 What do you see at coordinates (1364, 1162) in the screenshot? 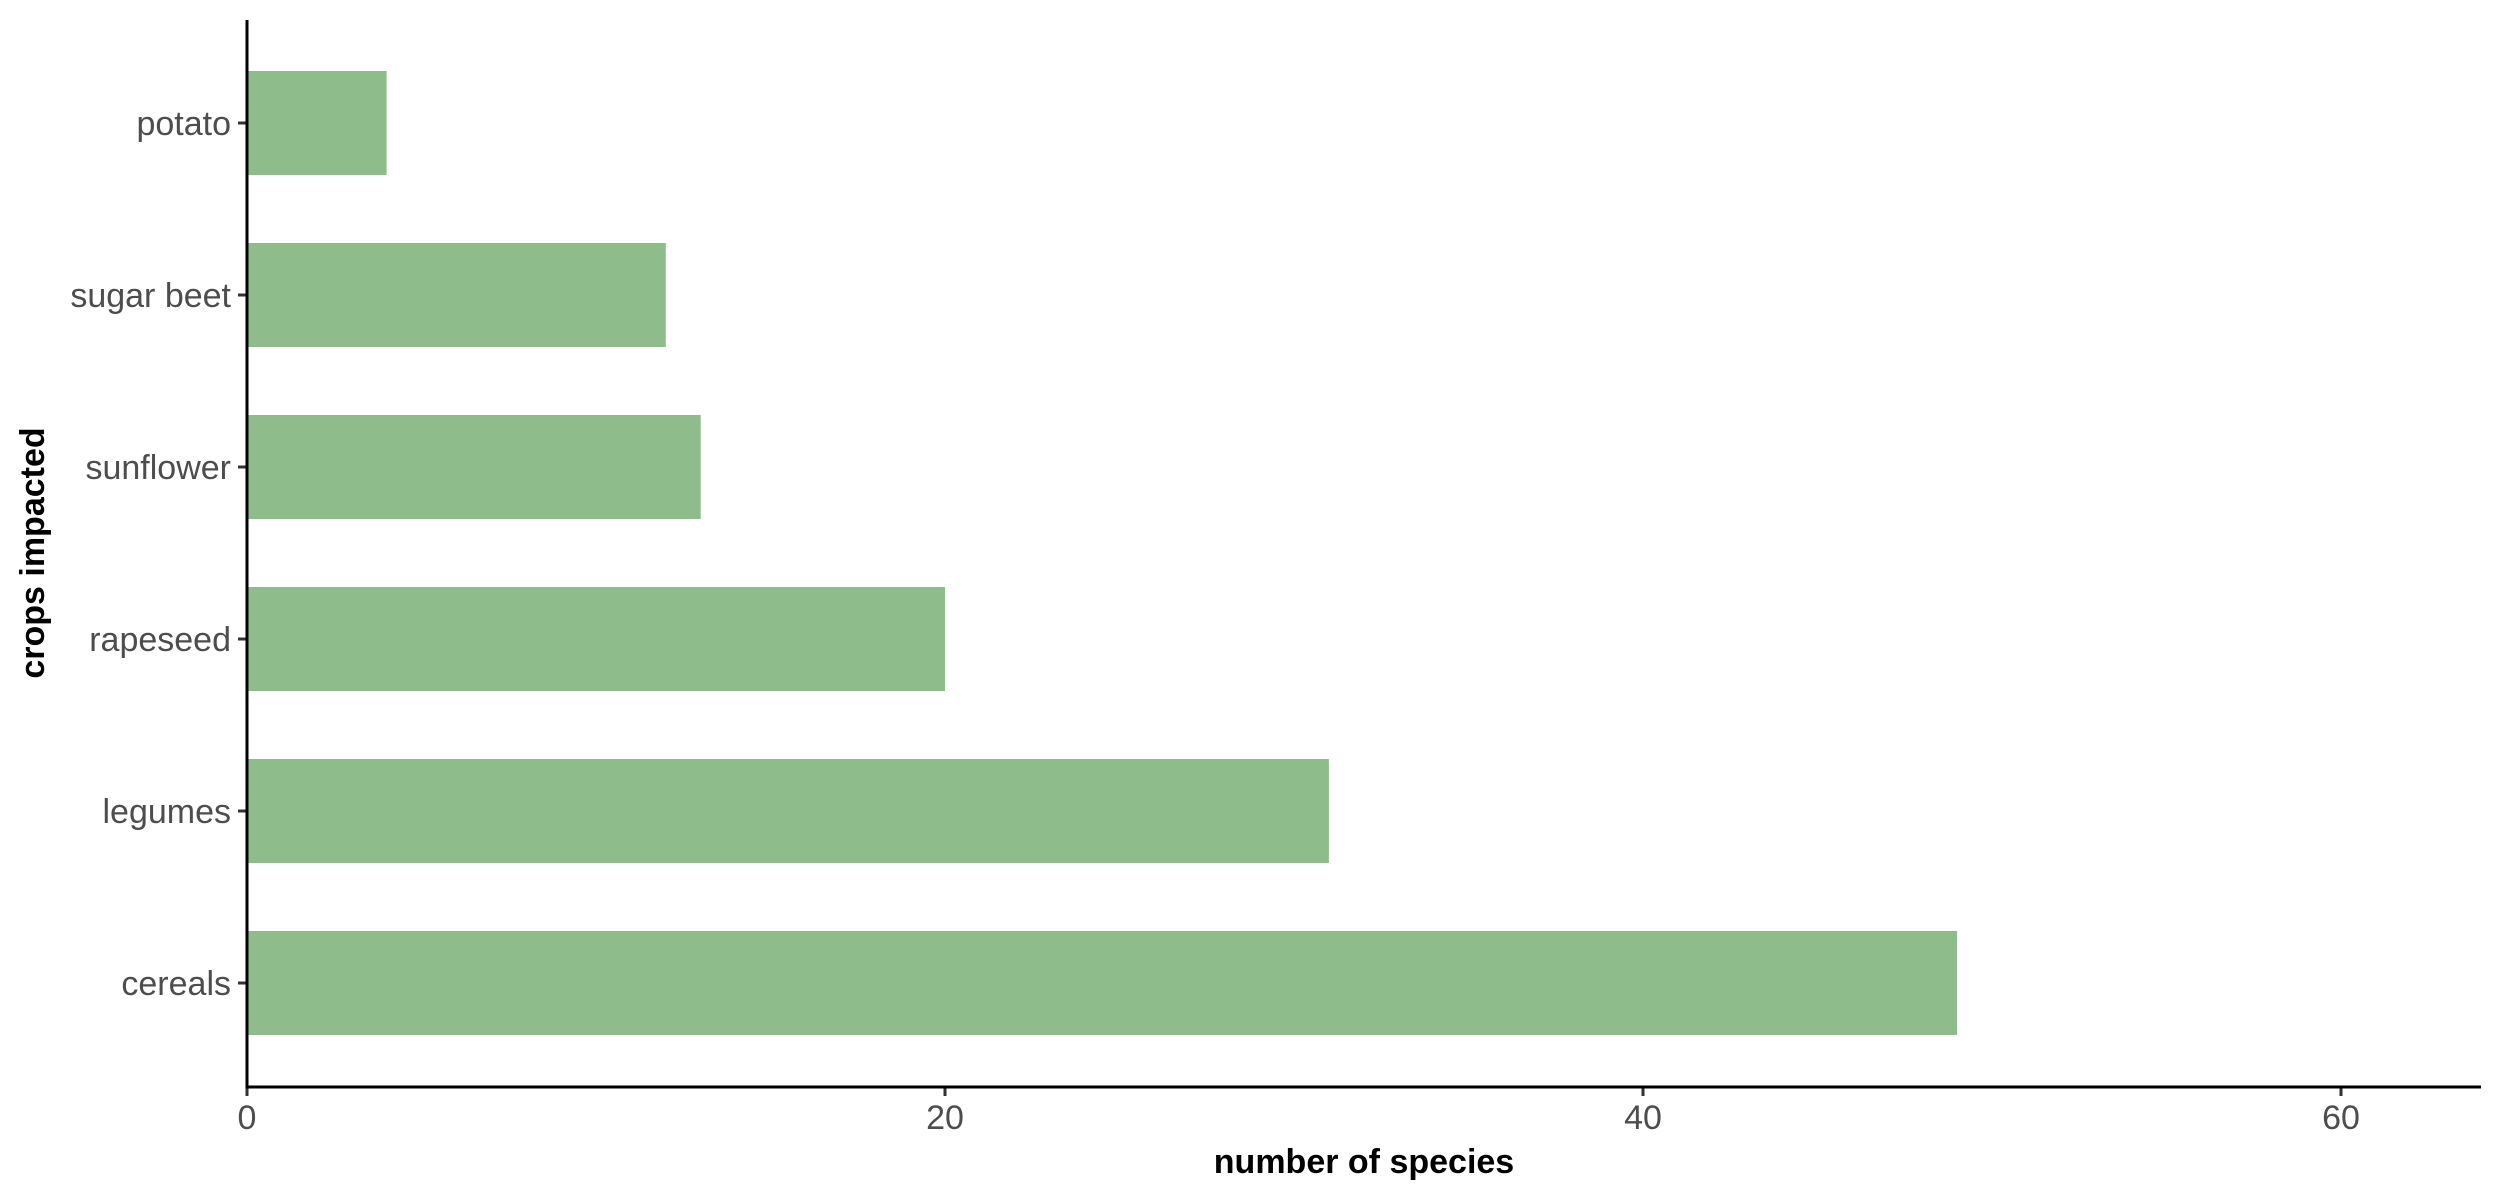
I see `x-axis-title: number of species` at bounding box center [1364, 1162].